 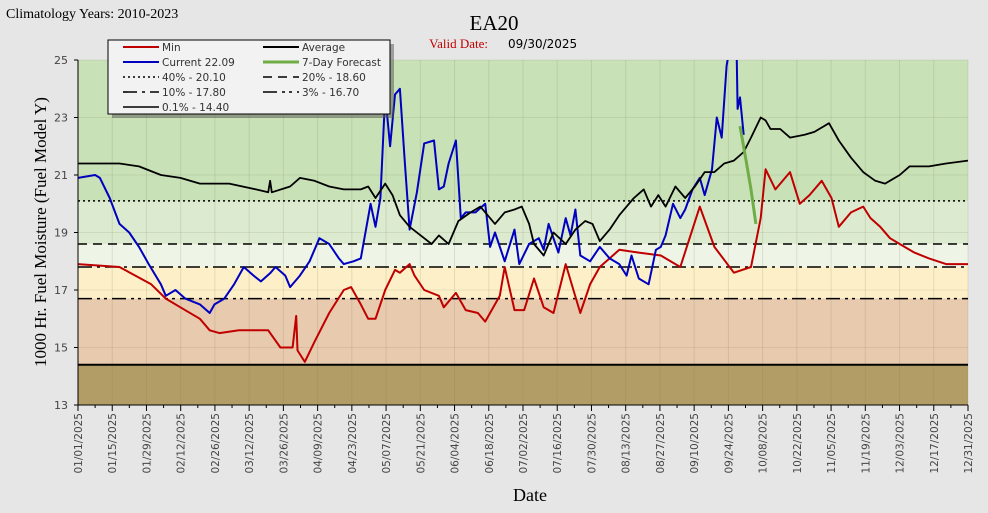 What do you see at coordinates (935, 443) in the screenshot?
I see `x-tick-label: 12/17/2025` at bounding box center [935, 443].